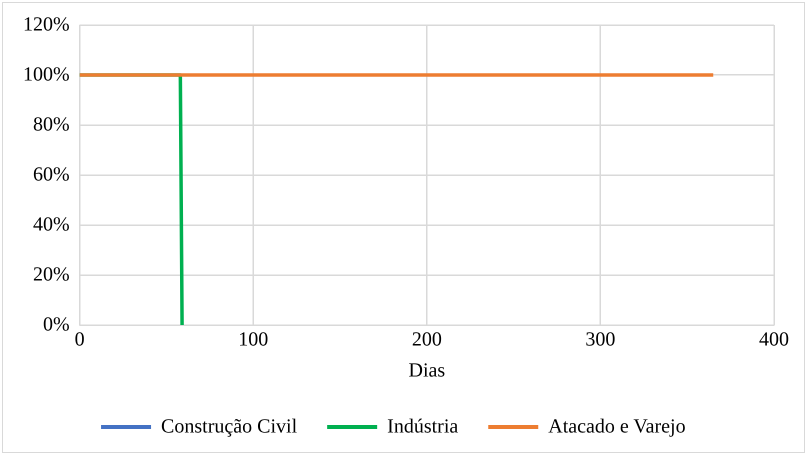 This screenshot has width=809, height=457. What do you see at coordinates (51, 124) in the screenshot?
I see `y-tick-label: 80%` at bounding box center [51, 124].